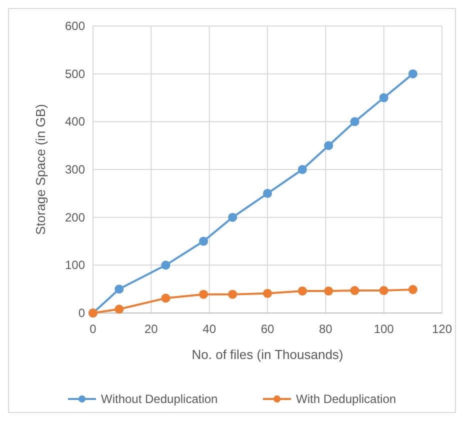 The height and width of the screenshot is (421, 464). What do you see at coordinates (82, 313) in the screenshot?
I see `y-tick-label: 0` at bounding box center [82, 313].